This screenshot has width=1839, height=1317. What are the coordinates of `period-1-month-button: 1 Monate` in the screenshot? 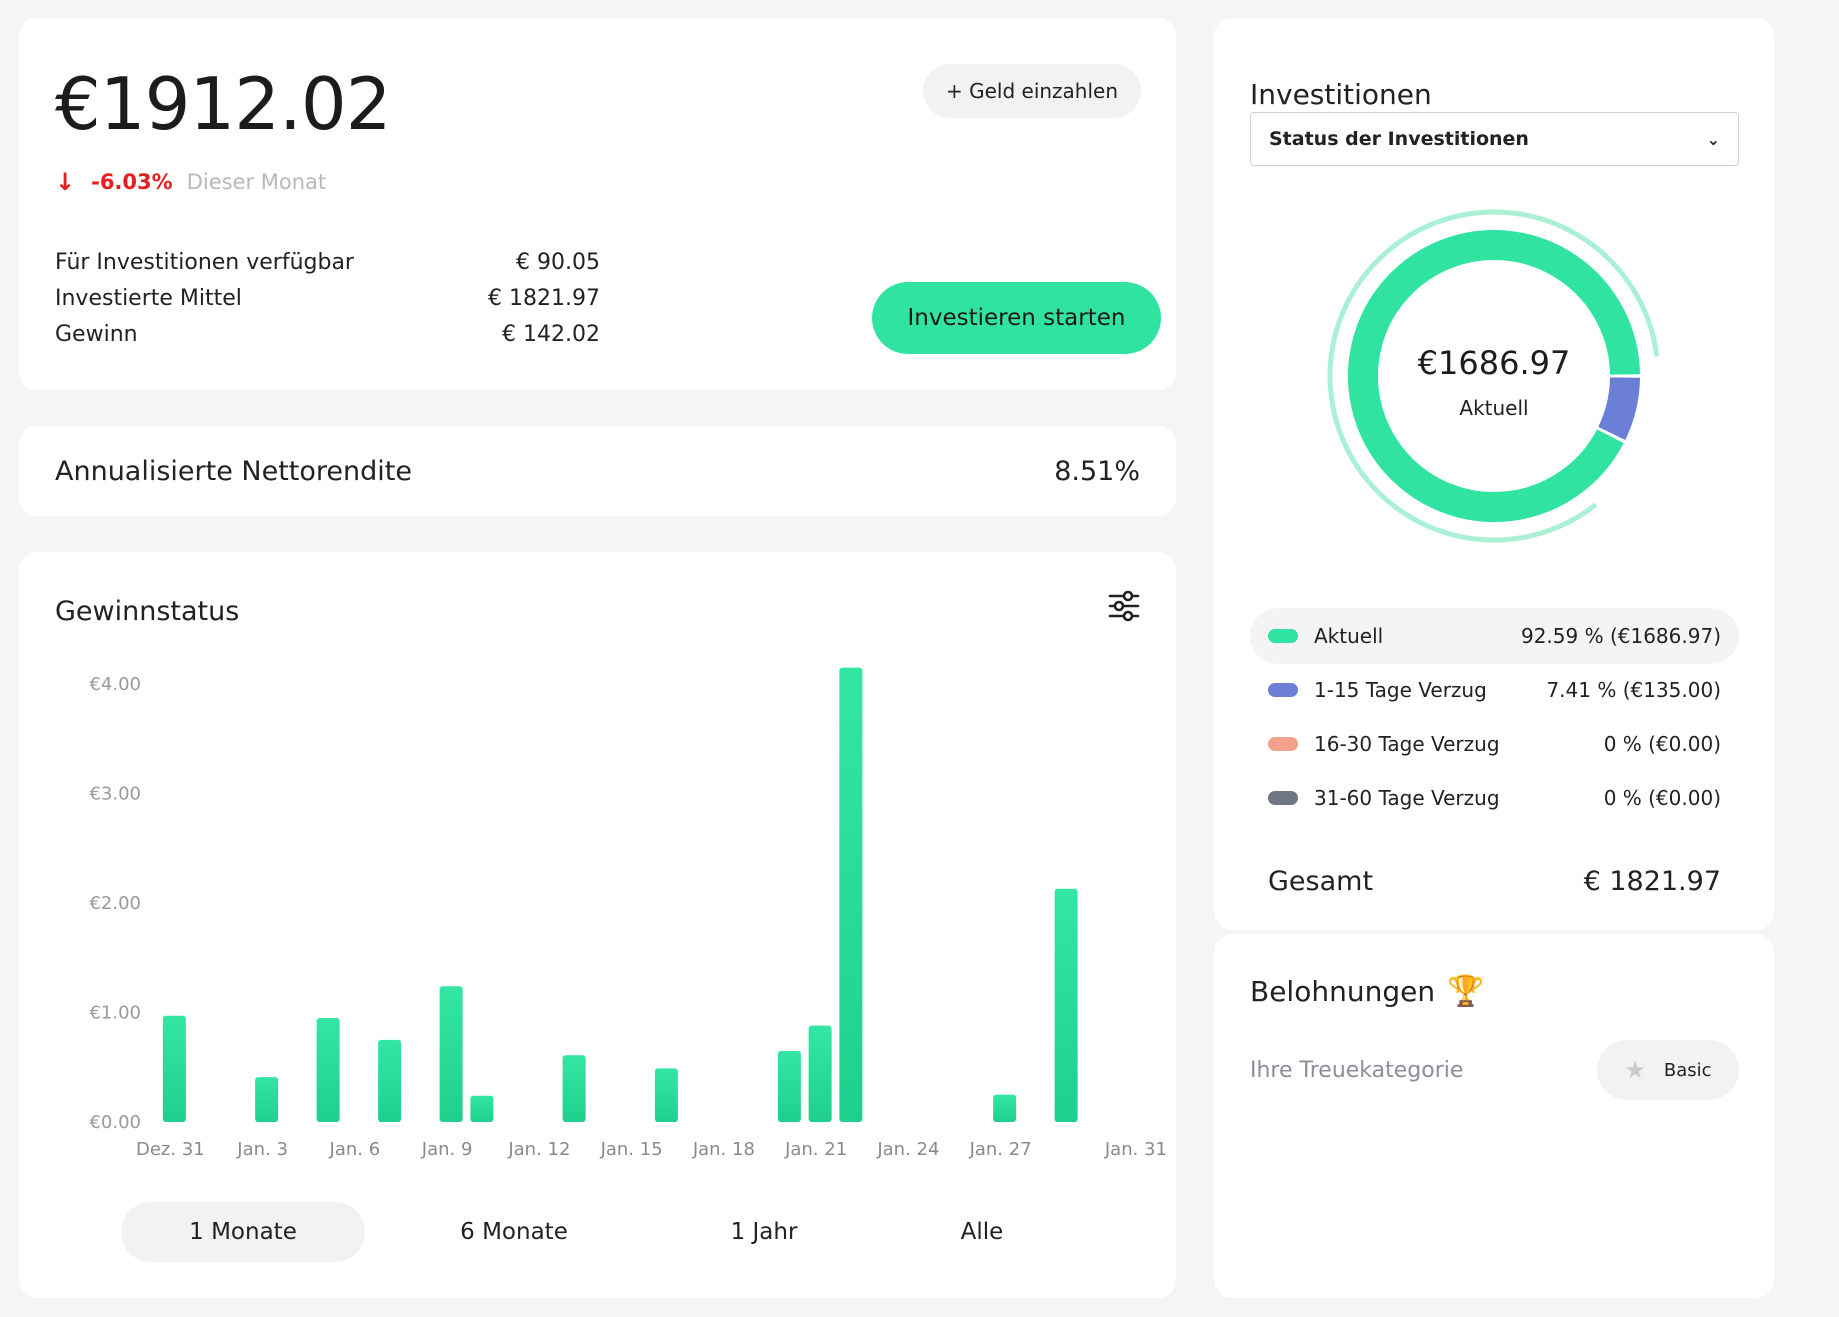 It's located at (243, 1232).